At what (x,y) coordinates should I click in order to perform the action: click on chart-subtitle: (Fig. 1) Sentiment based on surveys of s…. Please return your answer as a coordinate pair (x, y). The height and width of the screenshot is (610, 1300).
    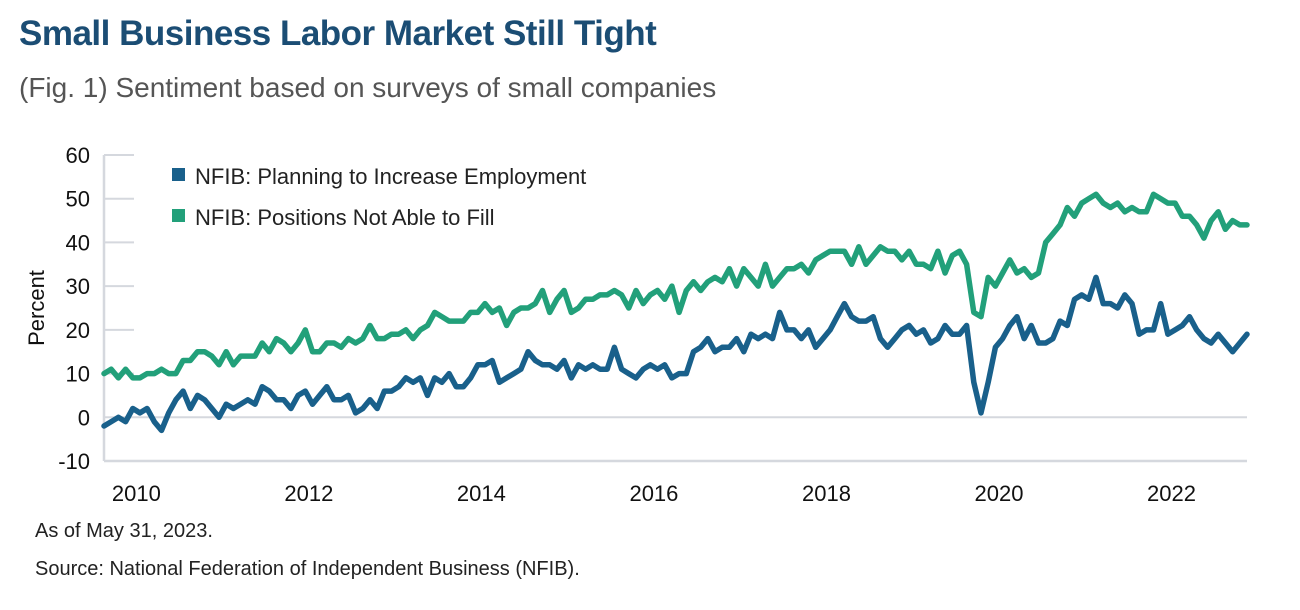
    Looking at the image, I should click on (368, 87).